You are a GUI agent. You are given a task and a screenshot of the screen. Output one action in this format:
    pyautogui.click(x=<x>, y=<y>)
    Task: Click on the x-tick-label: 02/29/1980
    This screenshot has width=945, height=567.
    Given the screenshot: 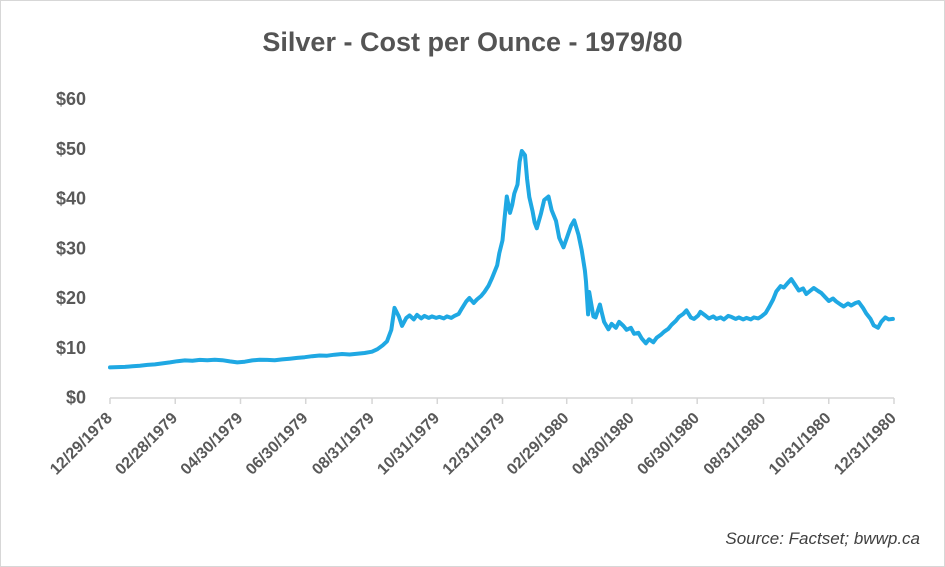 What is the action you would take?
    pyautogui.click(x=538, y=444)
    